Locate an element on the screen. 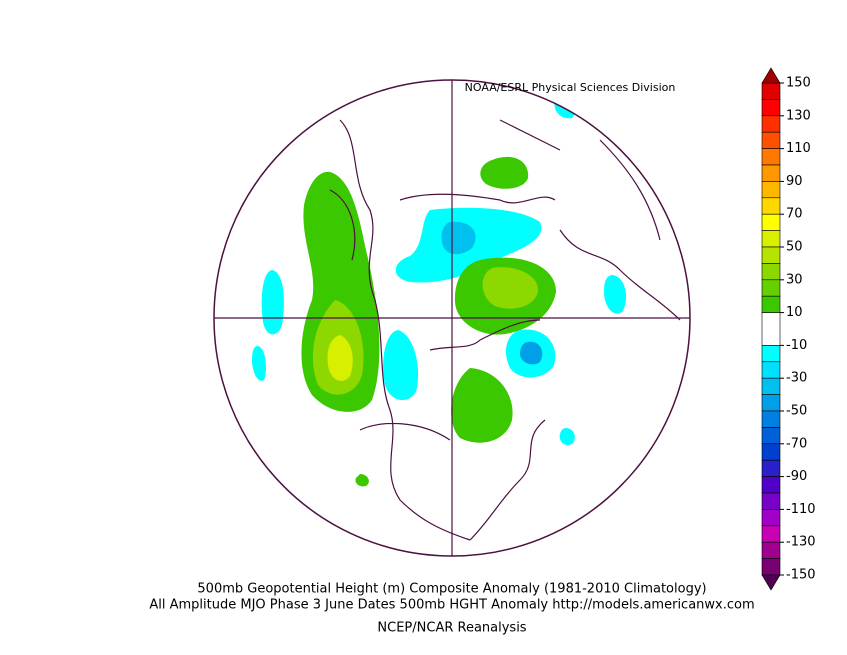 The height and width of the screenshot is (655, 847). colorbar-label: 150 is located at coordinates (798, 83).